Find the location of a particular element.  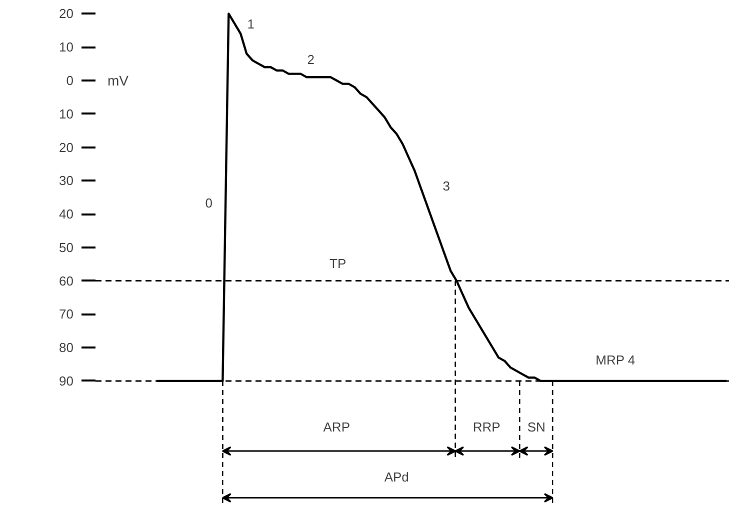

y-tick-label: 70 is located at coordinates (66, 314).